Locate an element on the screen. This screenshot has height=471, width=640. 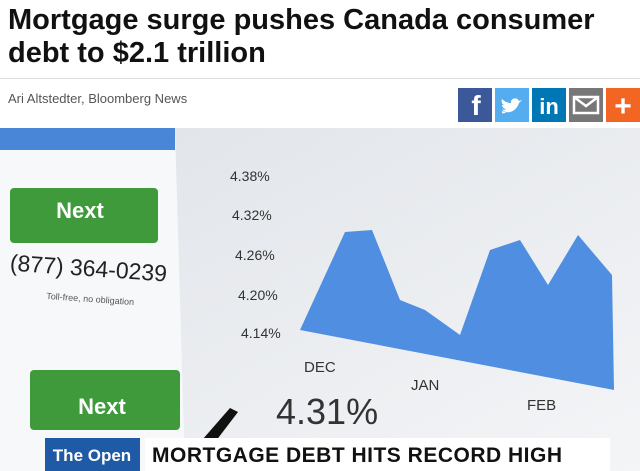
more-icon: + is located at coordinates (623, 106).